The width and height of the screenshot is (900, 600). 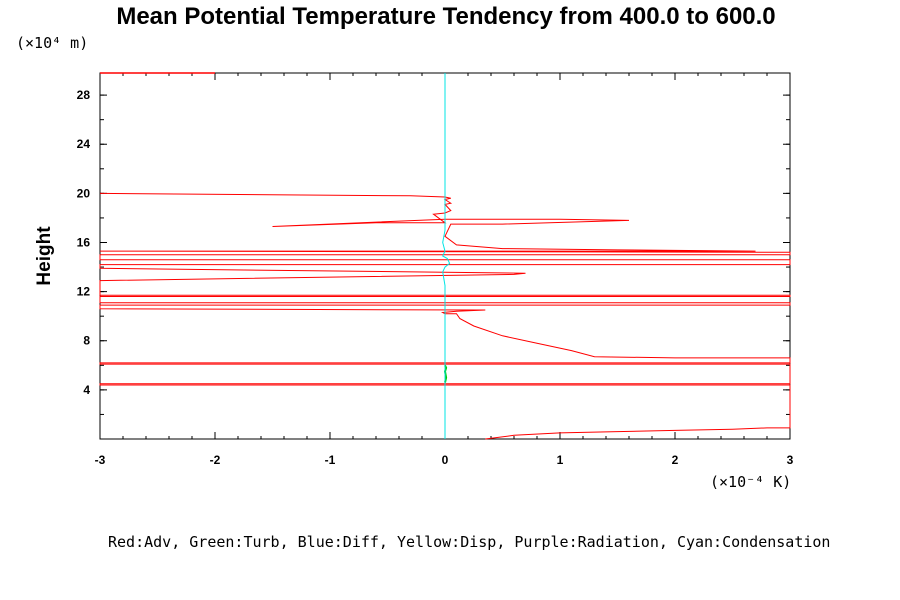 What do you see at coordinates (84, 292) in the screenshot?
I see `y-tick-label: 12` at bounding box center [84, 292].